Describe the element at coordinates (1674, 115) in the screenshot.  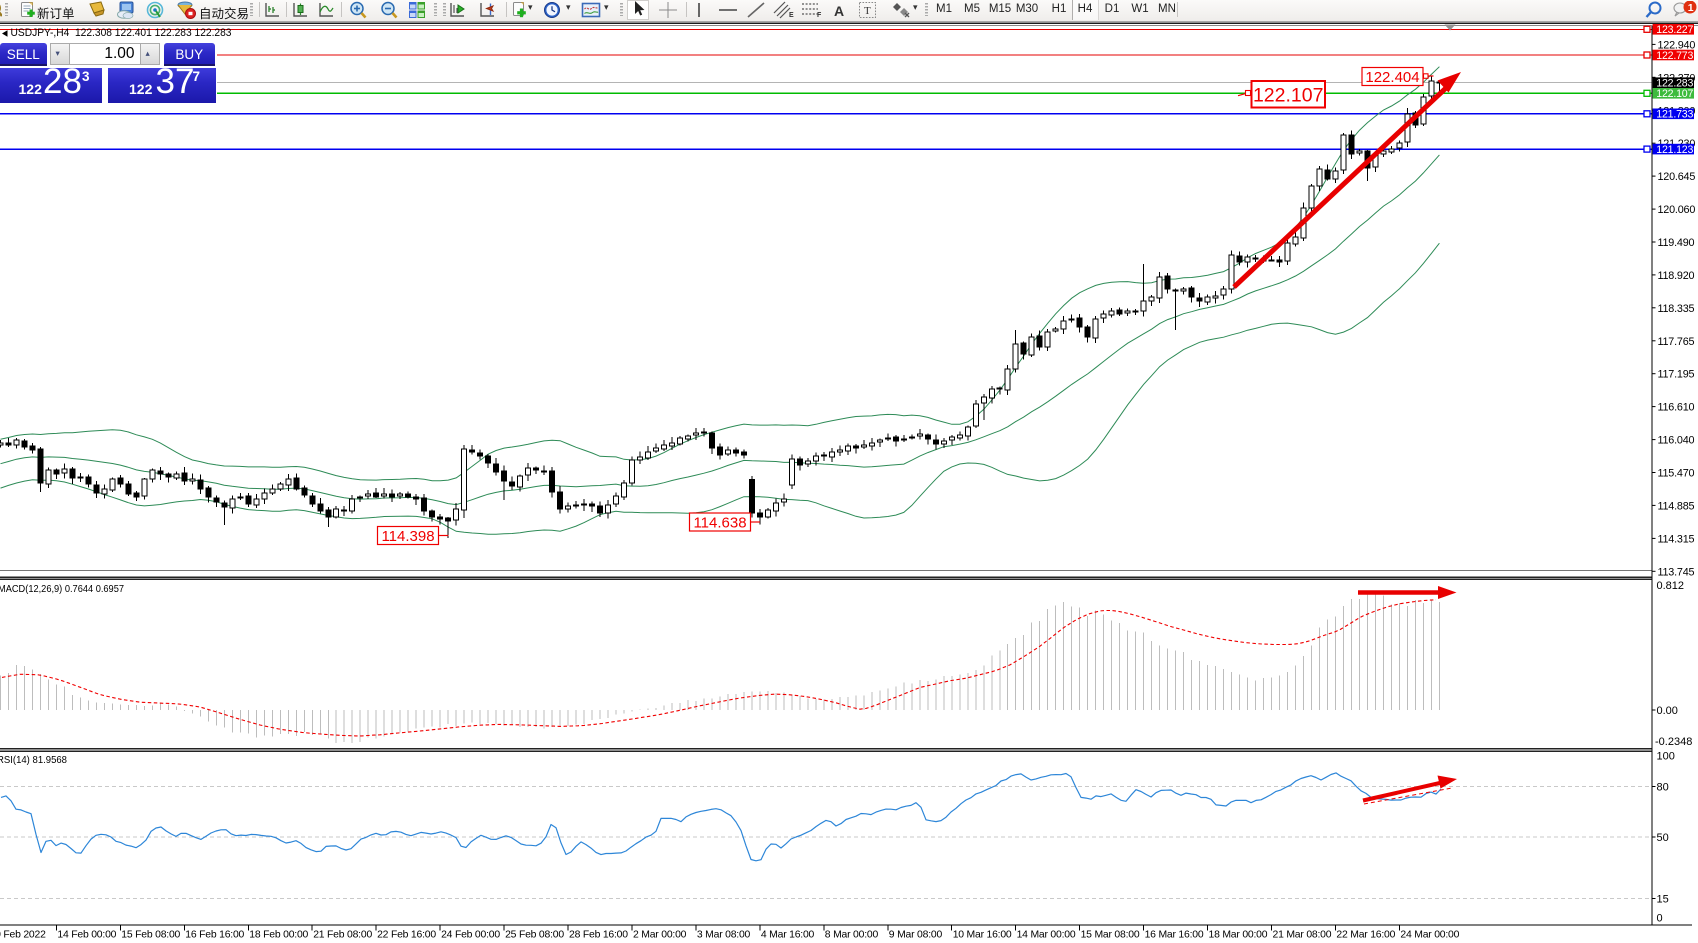
I see `svg-text: 121.733` at that location.